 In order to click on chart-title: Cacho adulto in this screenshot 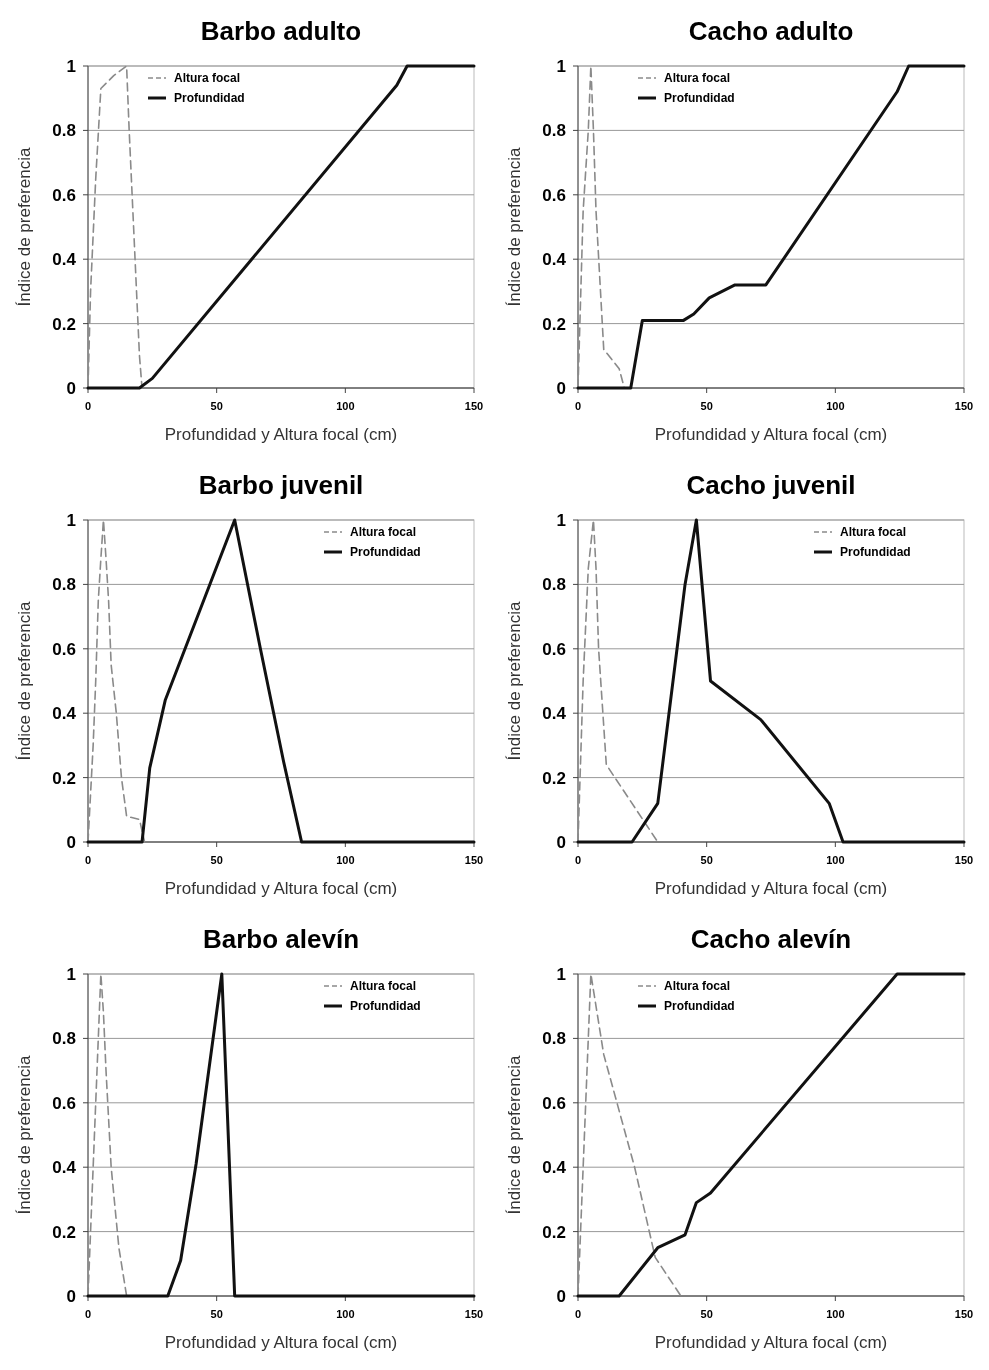, I will do `click(771, 31)`.